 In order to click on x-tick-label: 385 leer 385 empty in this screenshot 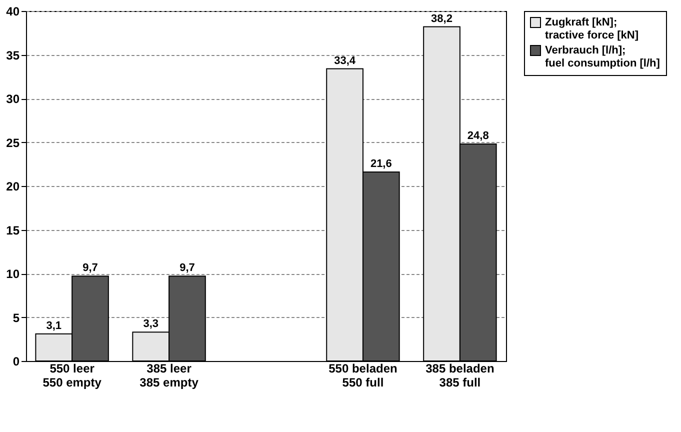, I will do `click(169, 376)`.